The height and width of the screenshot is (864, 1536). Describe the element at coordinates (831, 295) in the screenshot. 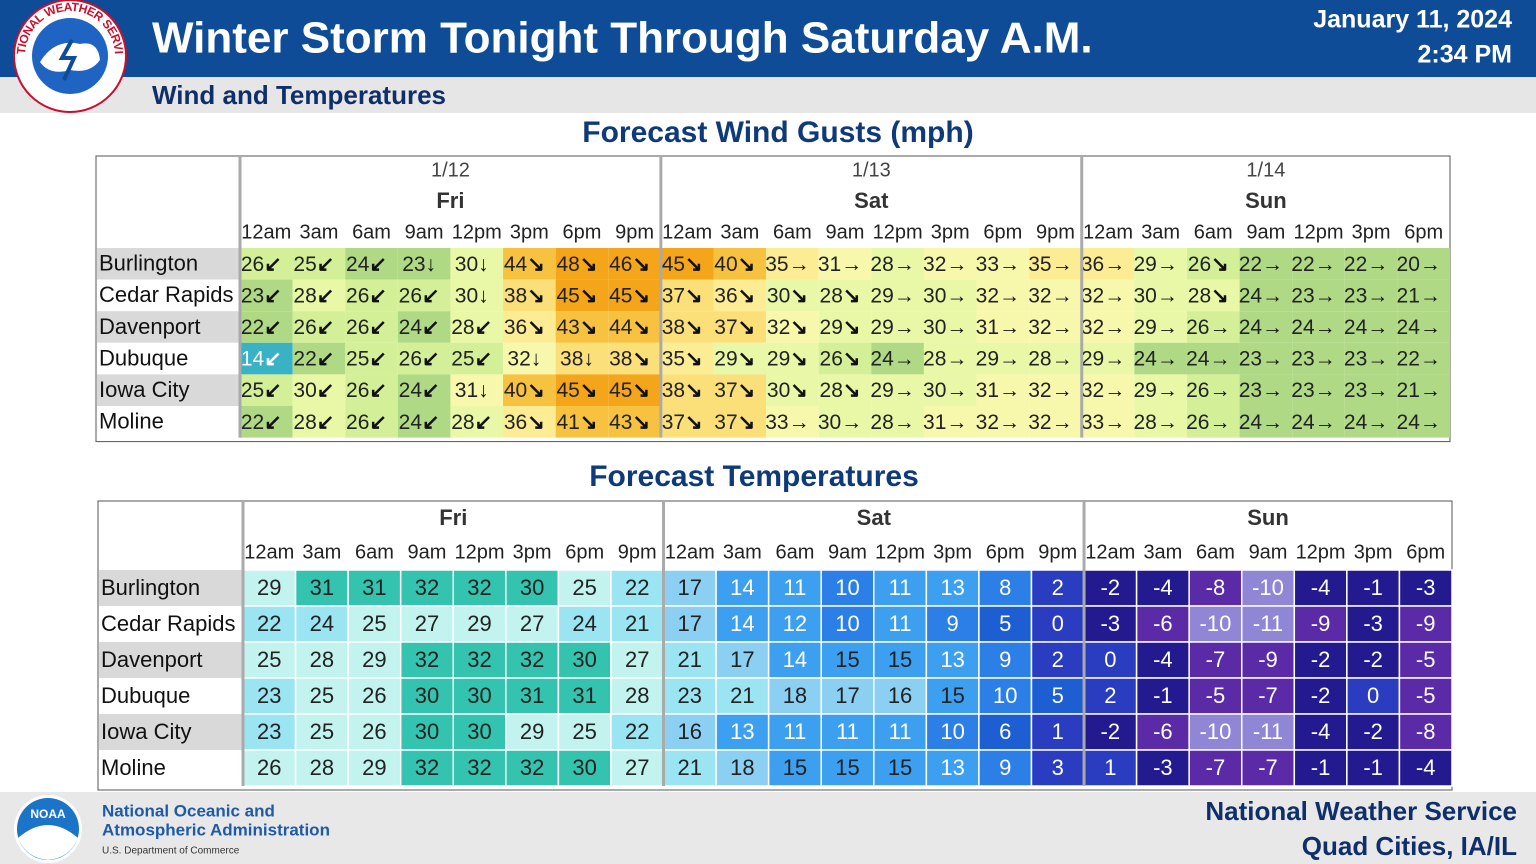

I see `value: 28` at that location.